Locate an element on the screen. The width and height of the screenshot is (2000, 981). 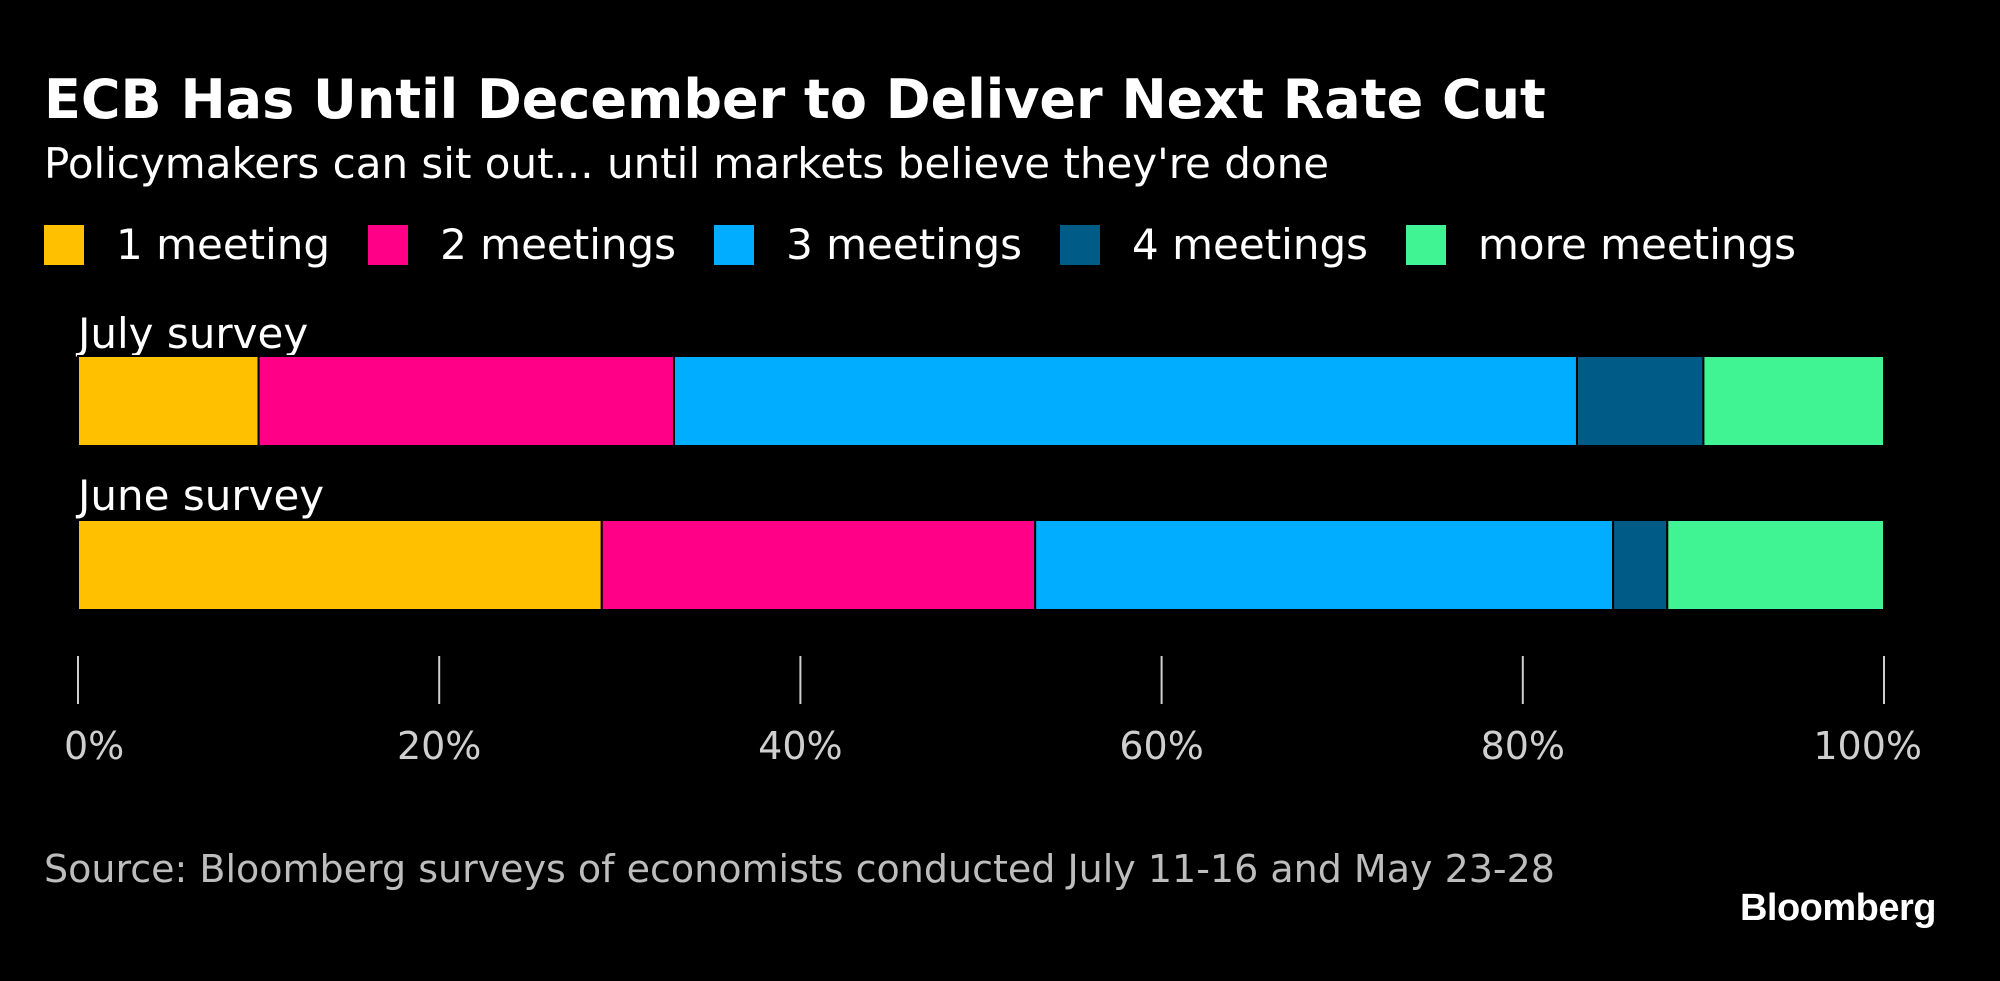
bar-june-survey-4-meetings is located at coordinates (1640, 565).